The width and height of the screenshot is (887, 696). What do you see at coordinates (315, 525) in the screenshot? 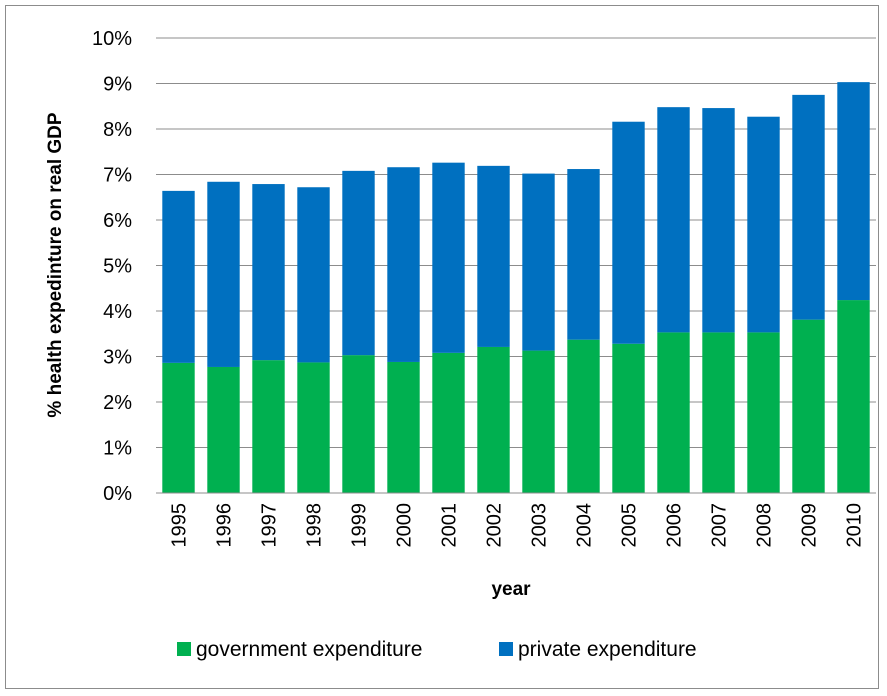
I see `x-tick-label: 1998` at bounding box center [315, 525].